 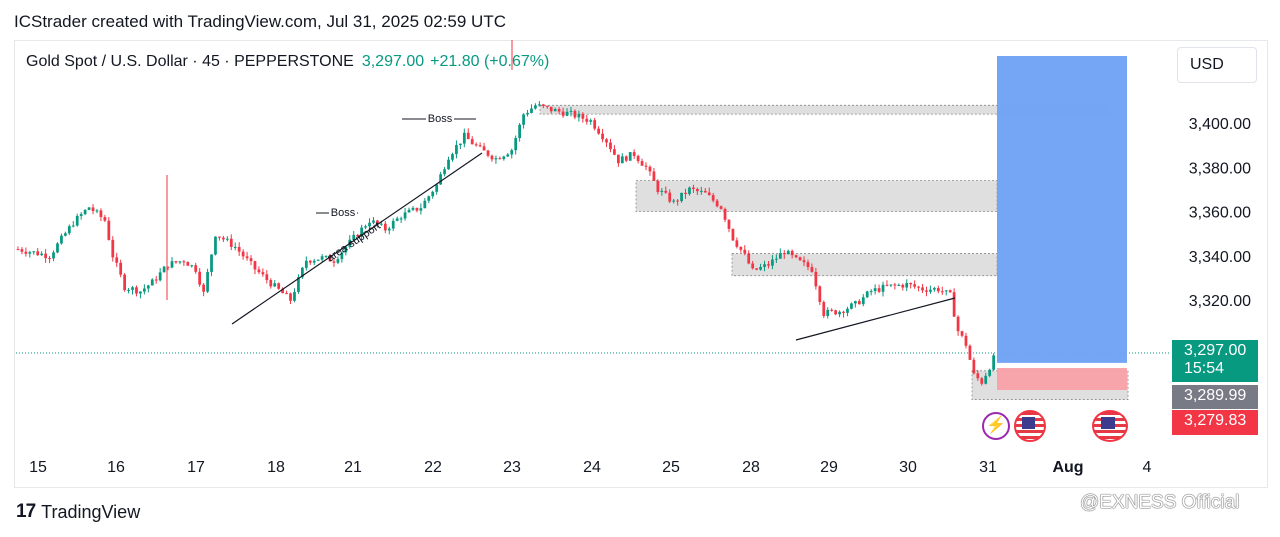 I want to click on bar-countdown: 15:54, so click(x=1204, y=368).